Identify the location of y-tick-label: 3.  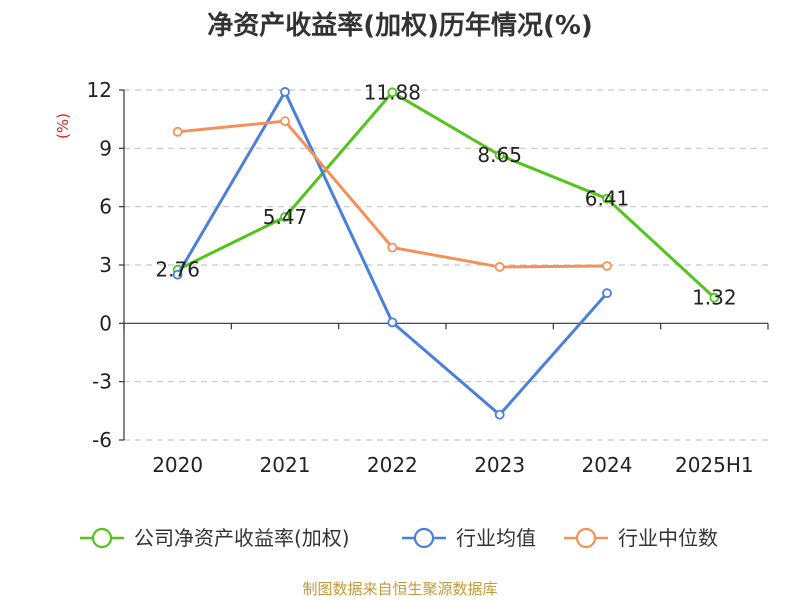
(105, 265).